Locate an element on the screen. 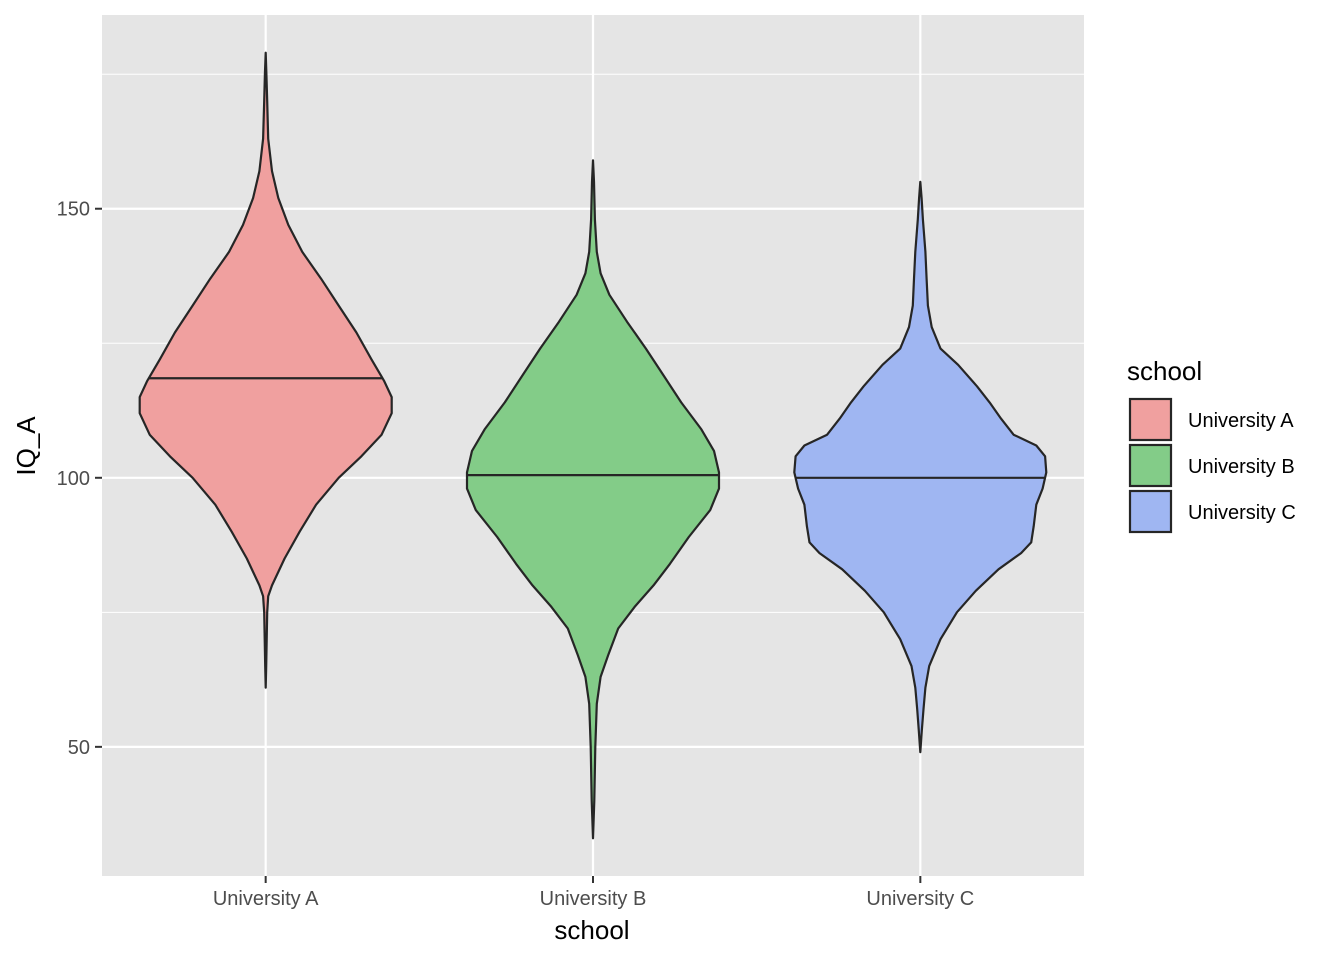 The height and width of the screenshot is (960, 1344). x-tick-label: University A is located at coordinates (266, 899).